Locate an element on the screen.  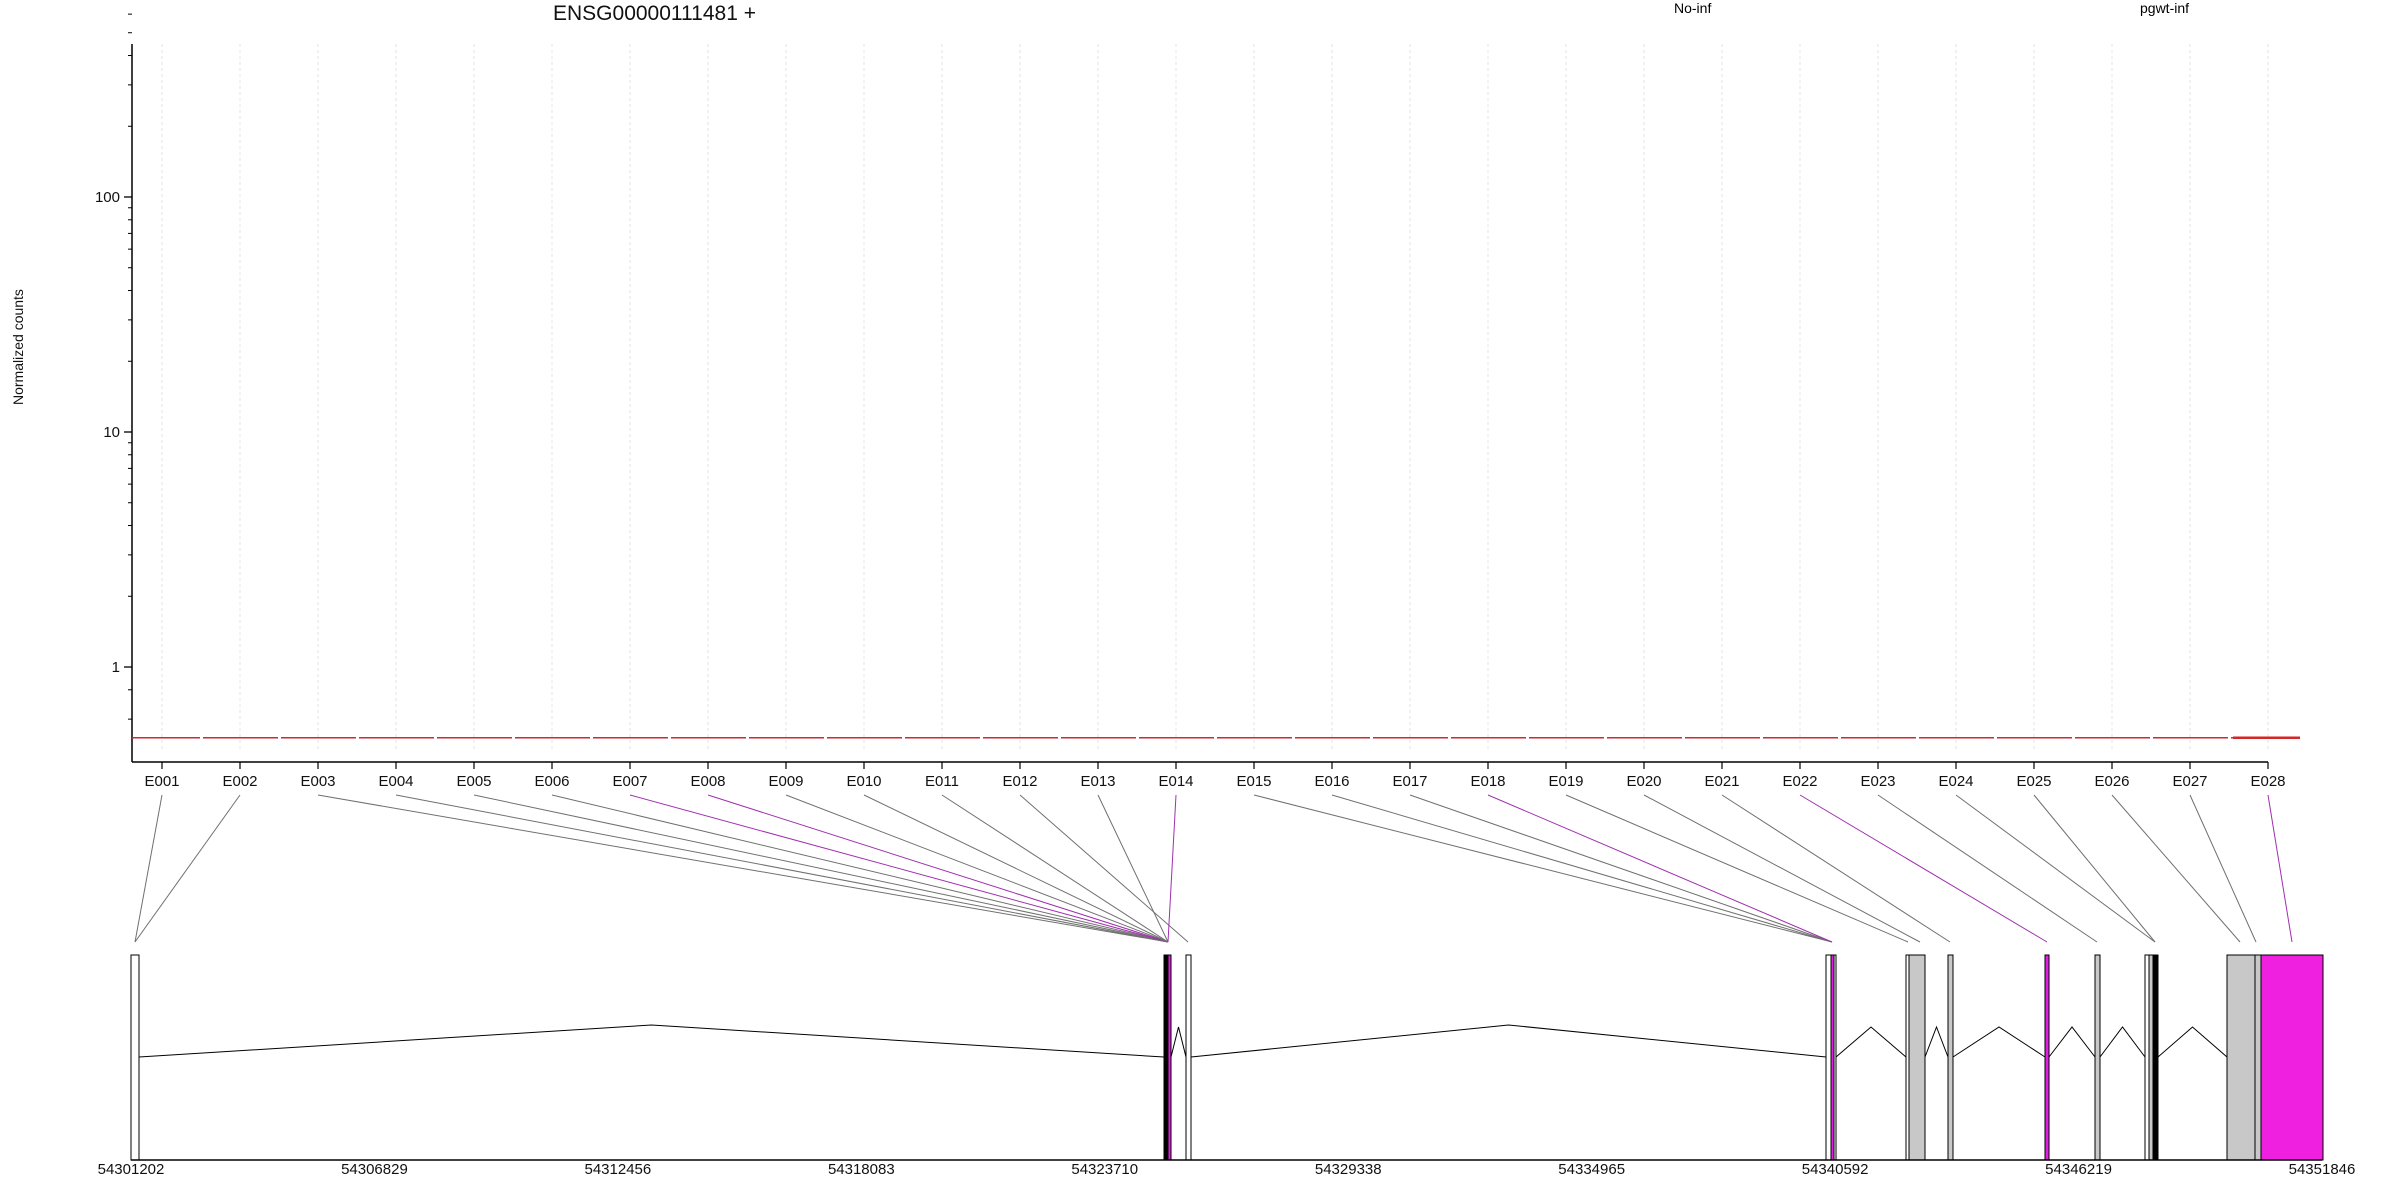
x-tick-label: E023 is located at coordinates (1877, 781).